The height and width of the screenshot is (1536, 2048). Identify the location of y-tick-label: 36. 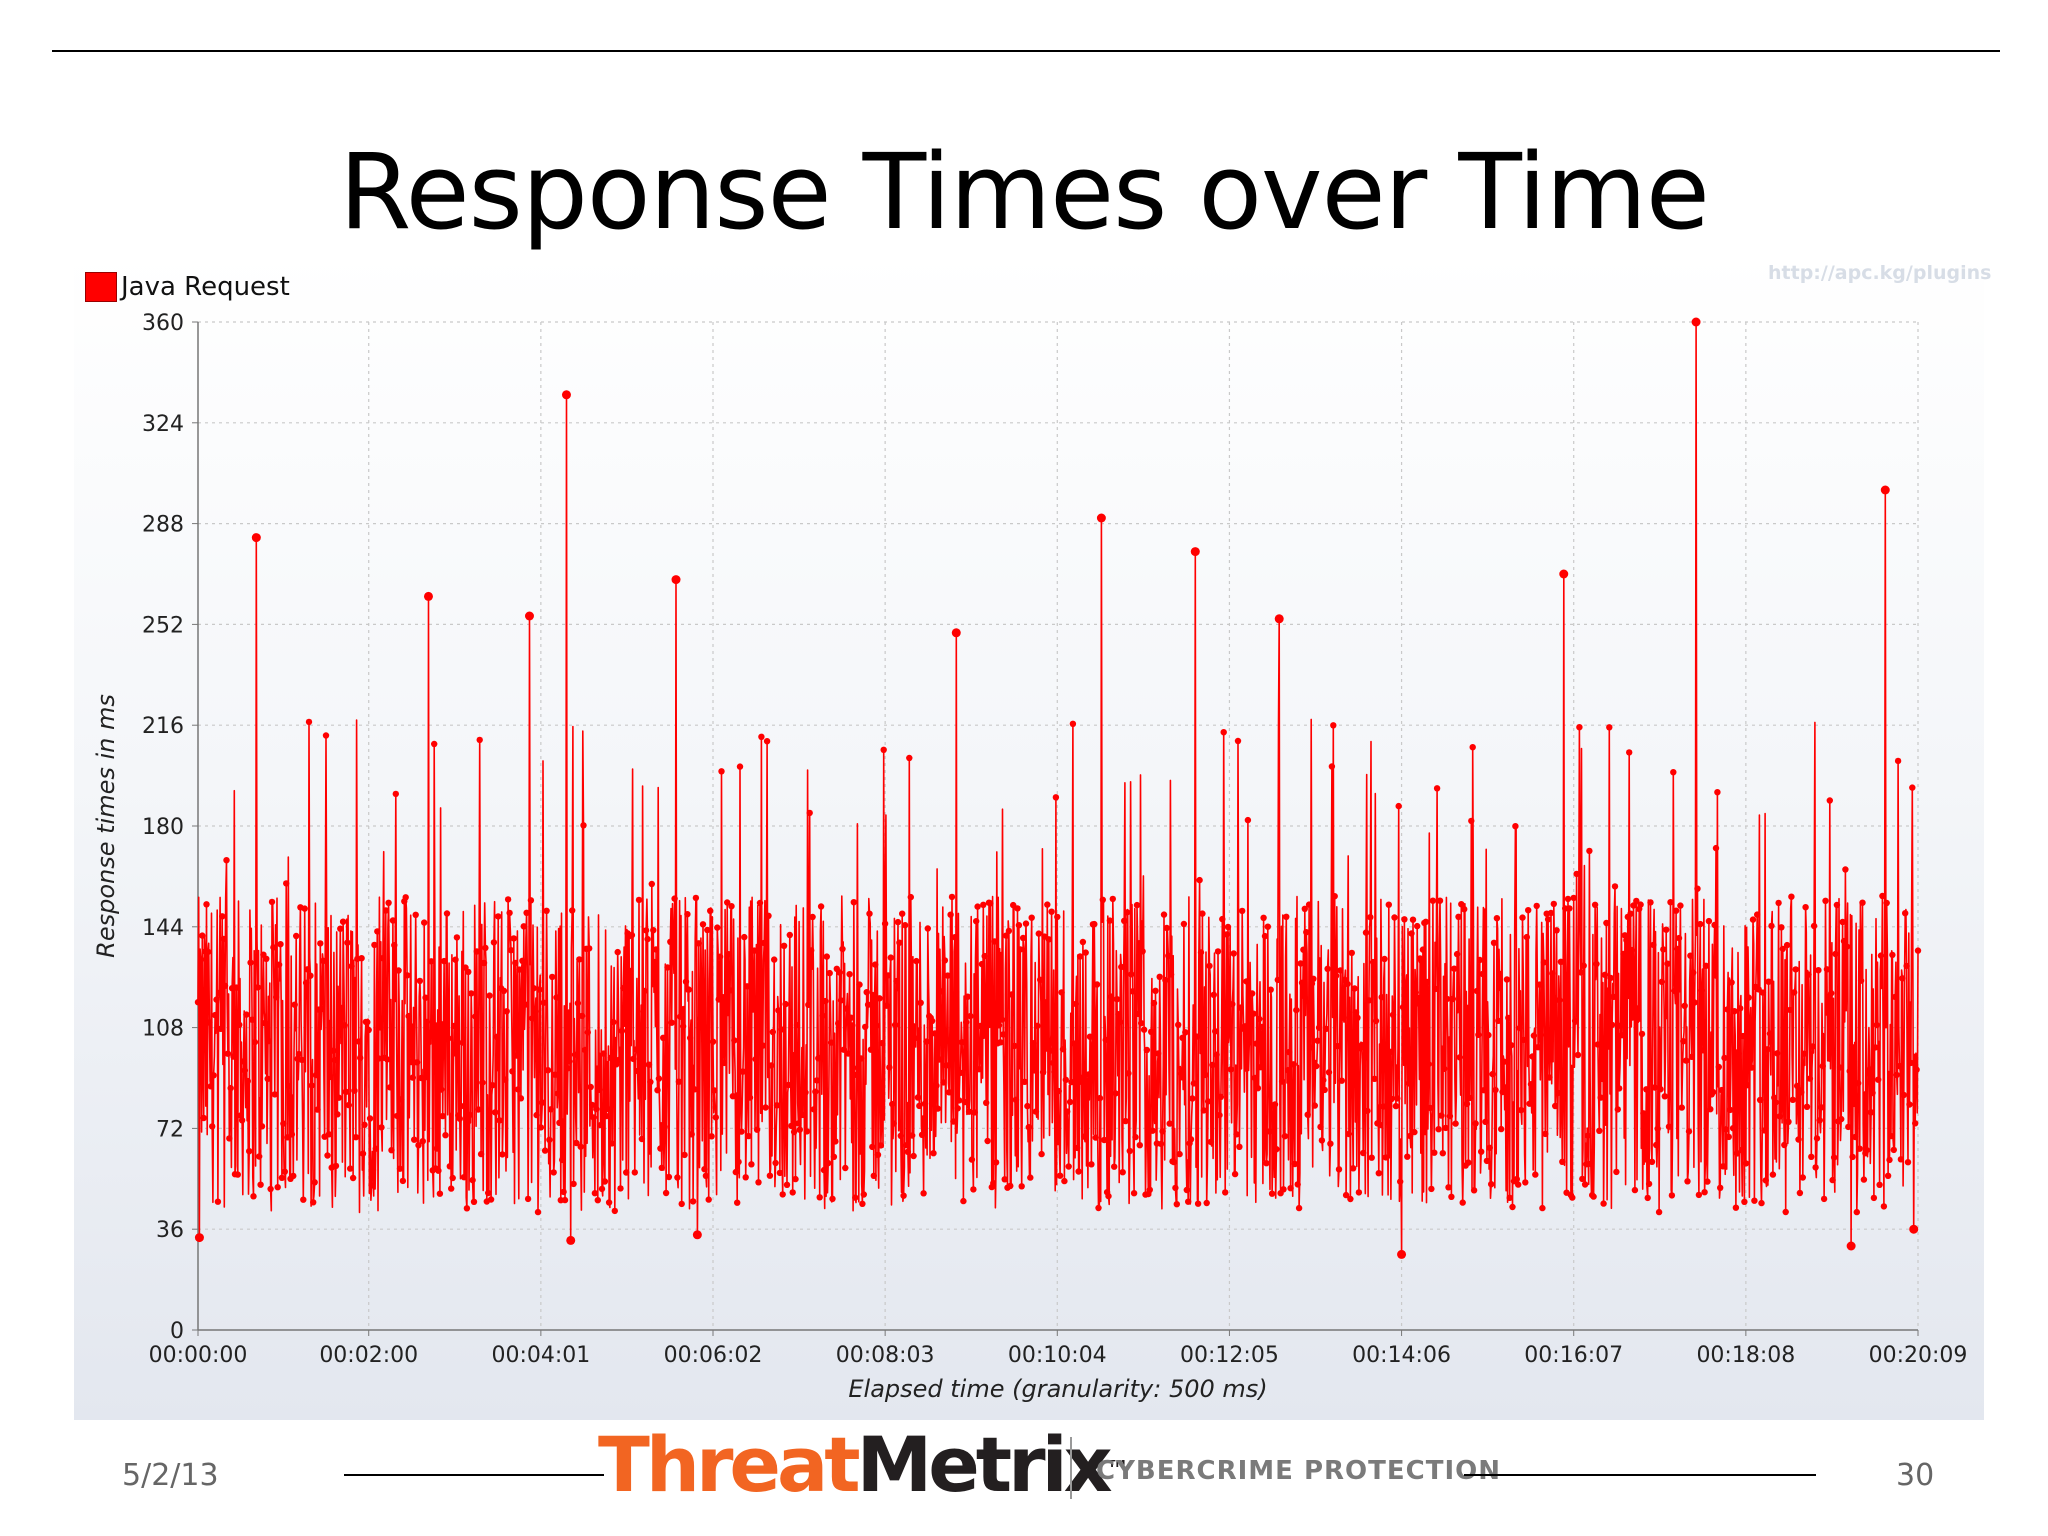
(170, 1230).